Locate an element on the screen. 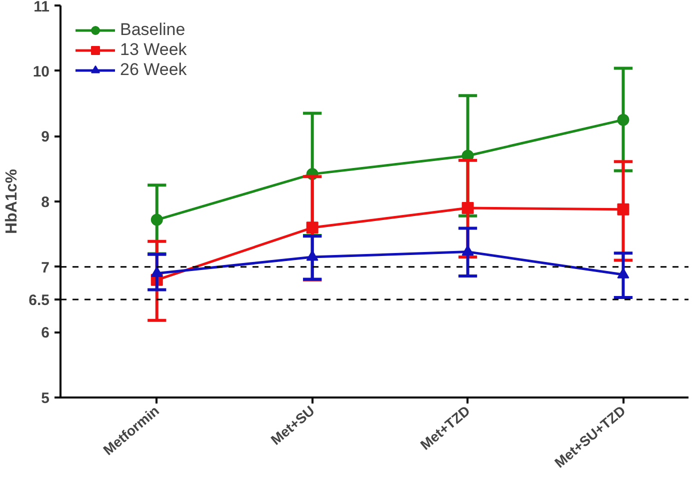 The image size is (693, 479). y-tick-label: 5 is located at coordinates (45, 398).